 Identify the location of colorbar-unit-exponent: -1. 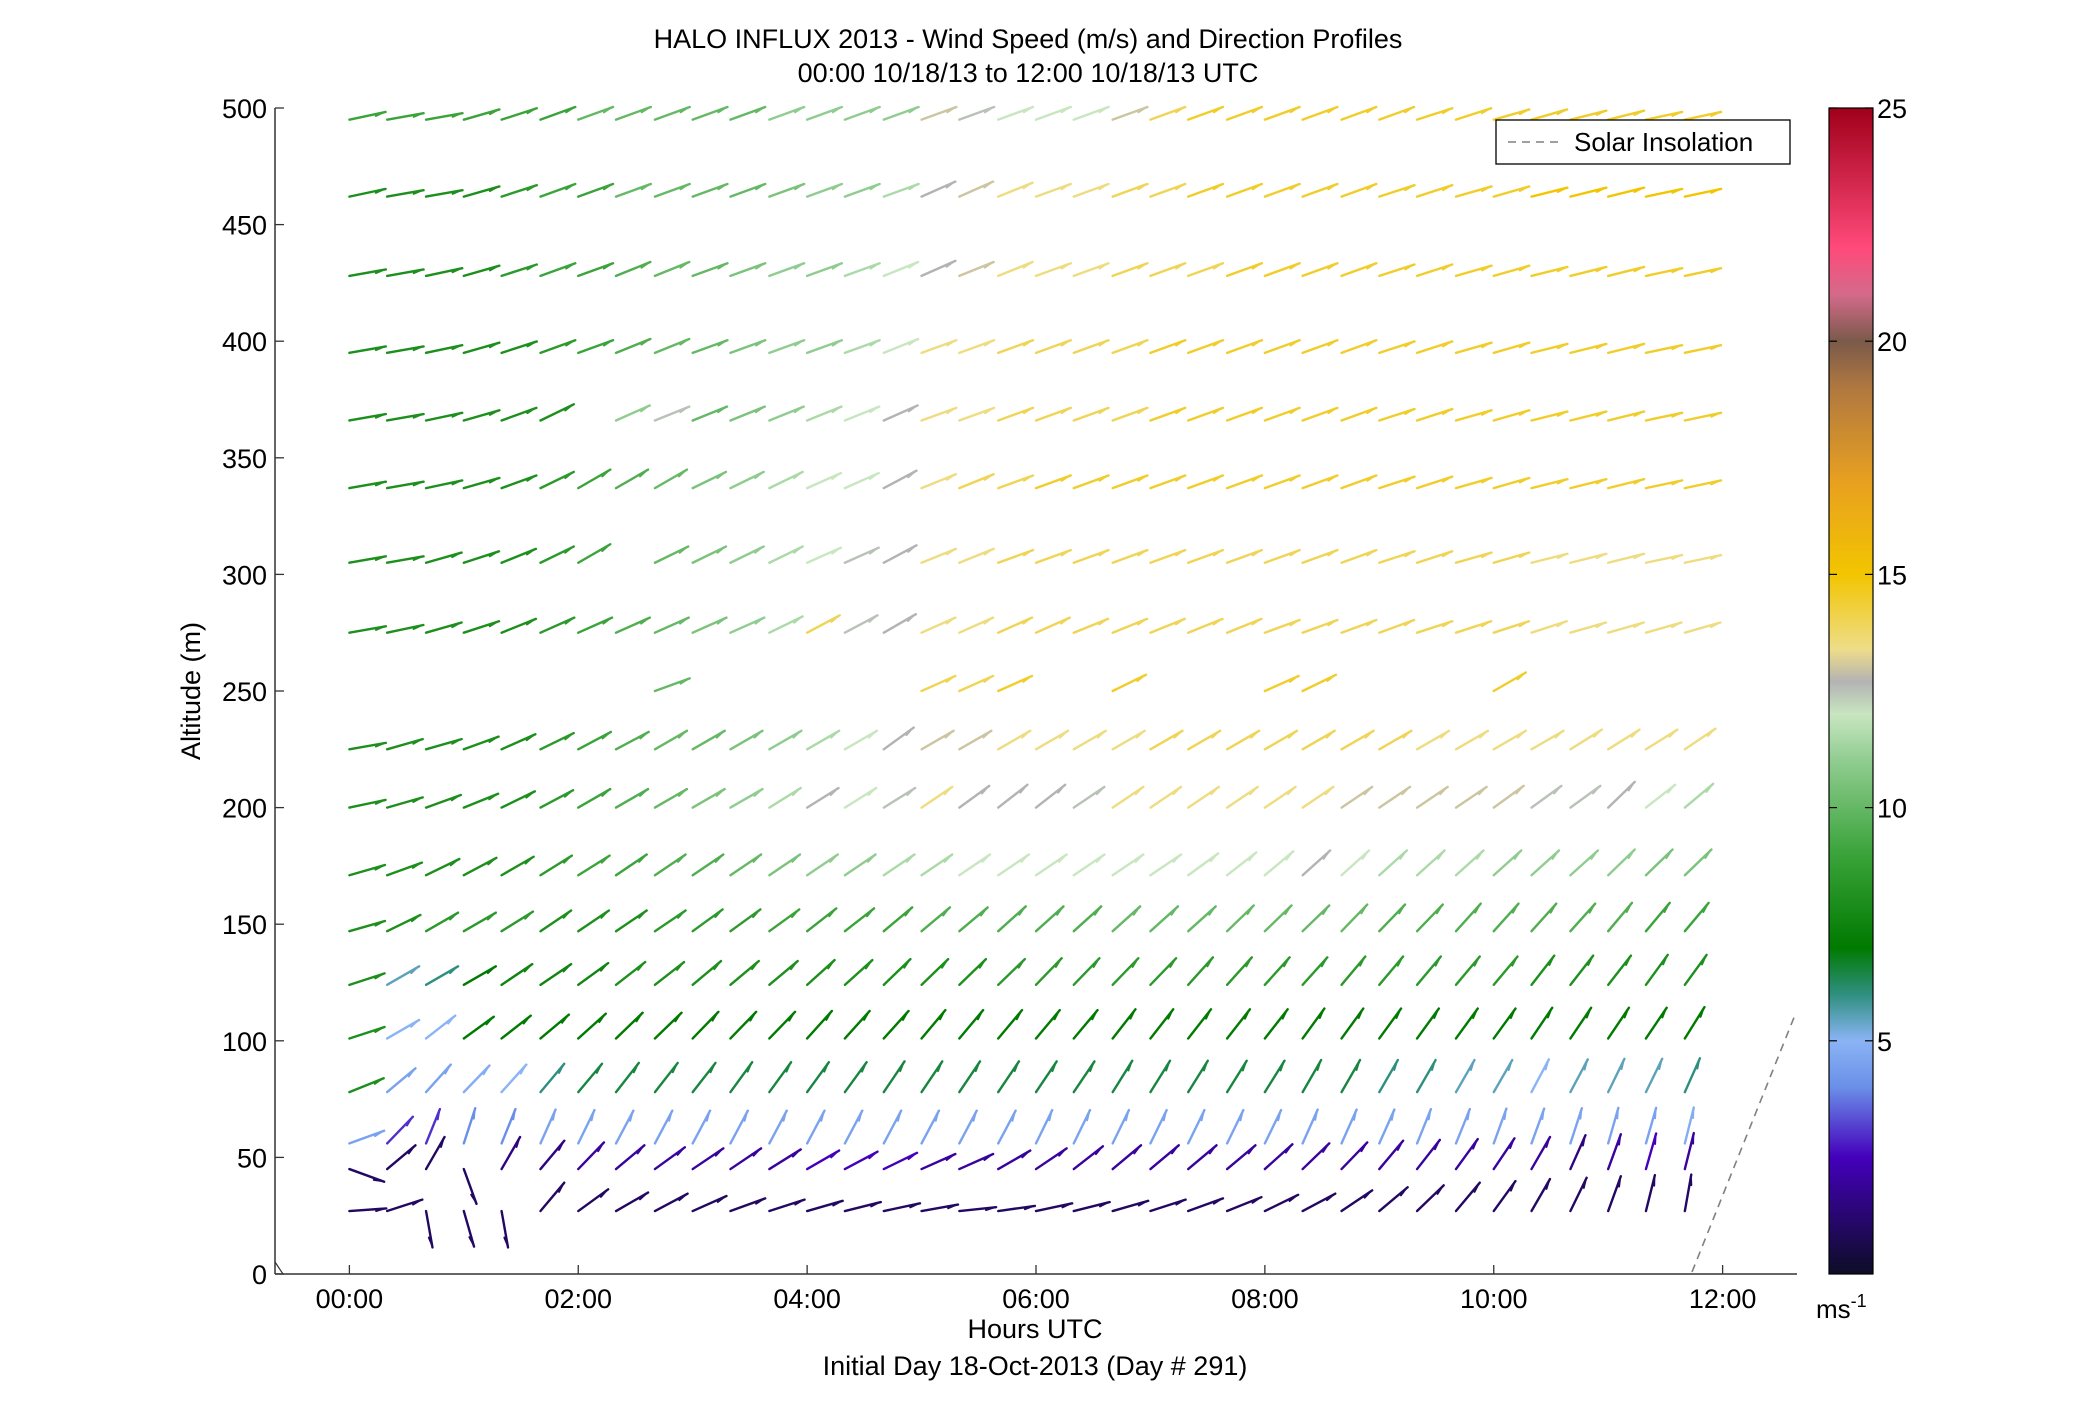
(1859, 1301).